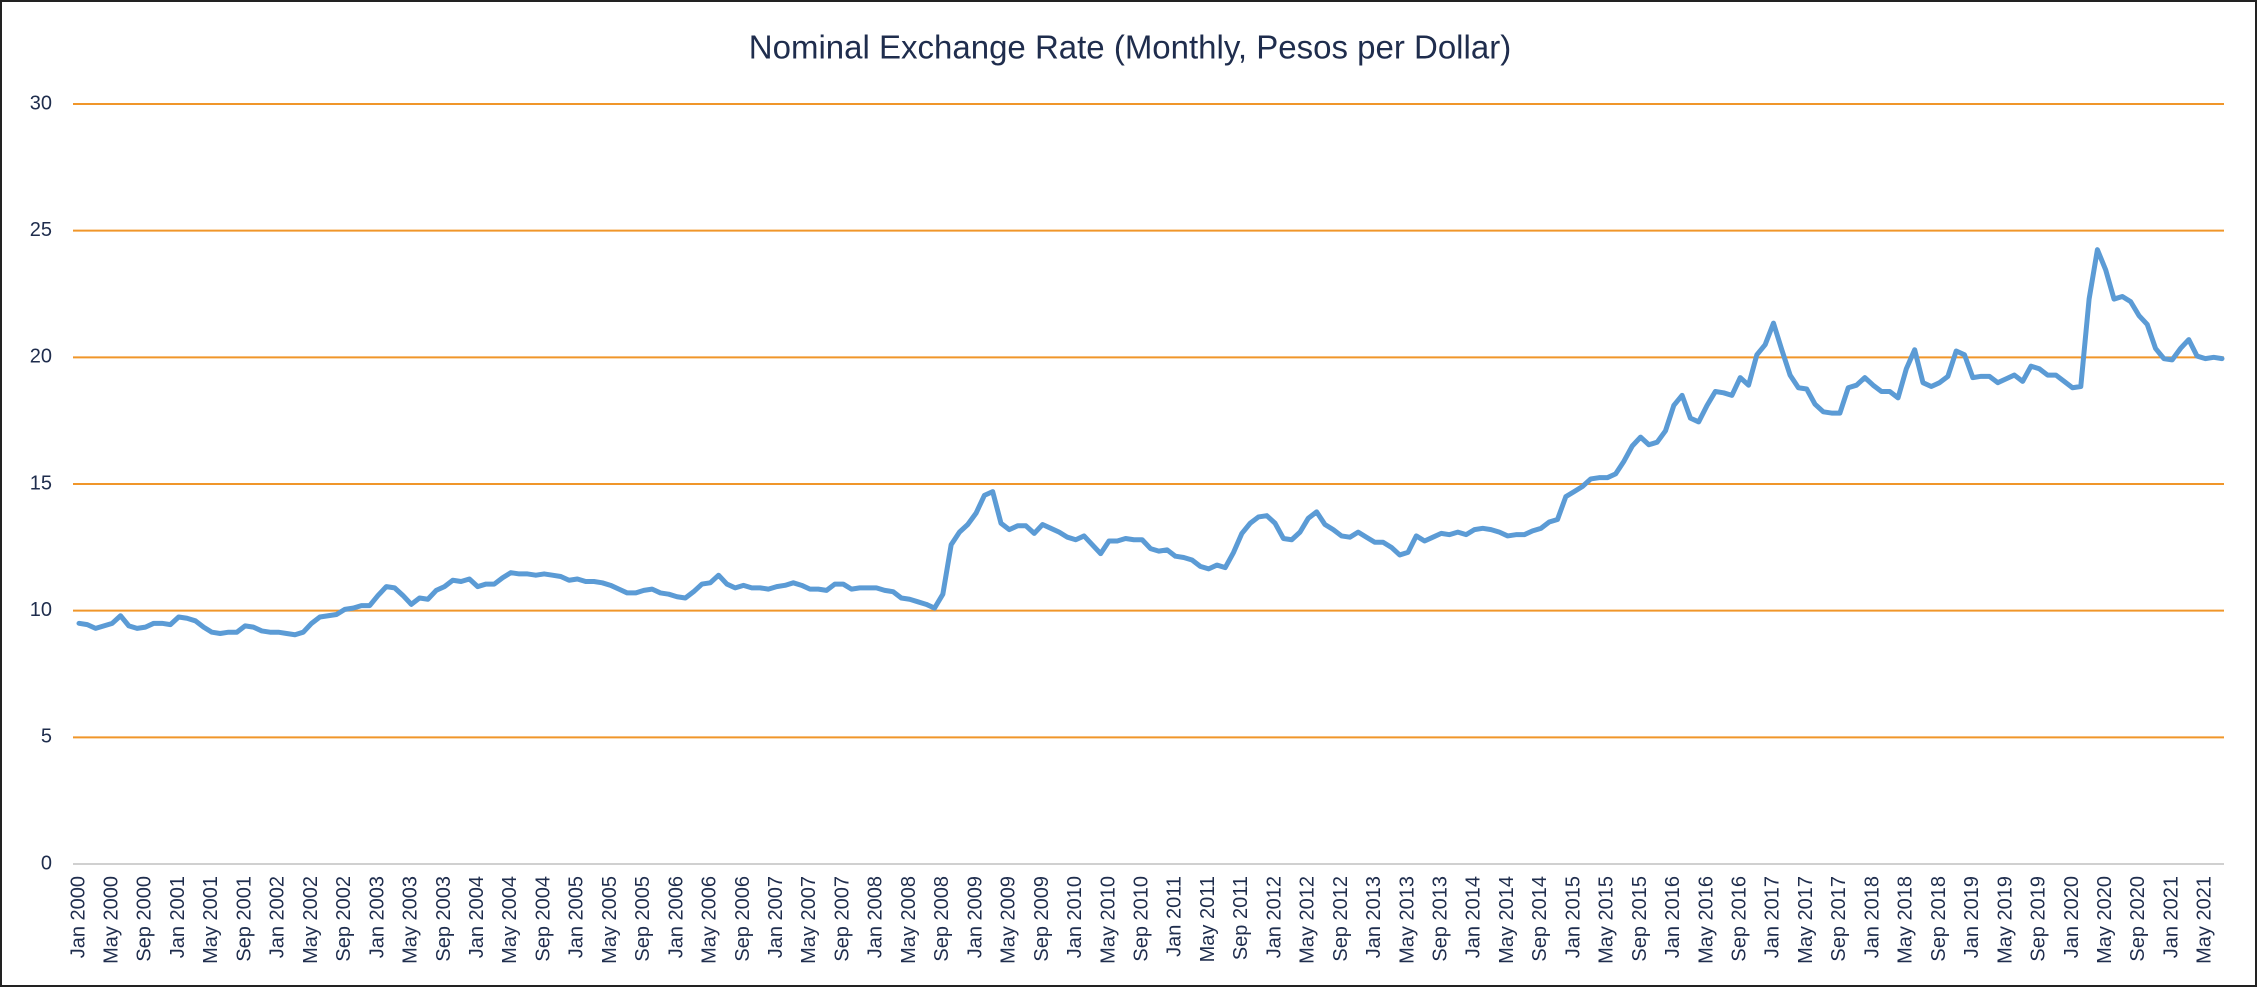 Image resolution: width=2257 pixels, height=987 pixels. What do you see at coordinates (41, 357) in the screenshot?
I see `y-tick-label: 20` at bounding box center [41, 357].